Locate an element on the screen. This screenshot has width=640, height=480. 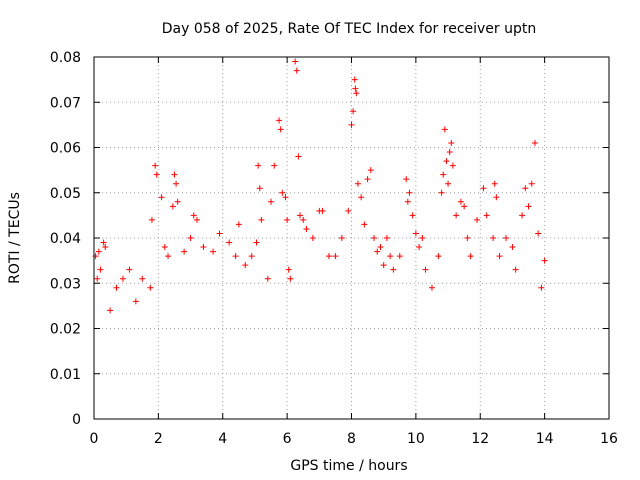
y-tick-label: 0 is located at coordinates (76, 420).